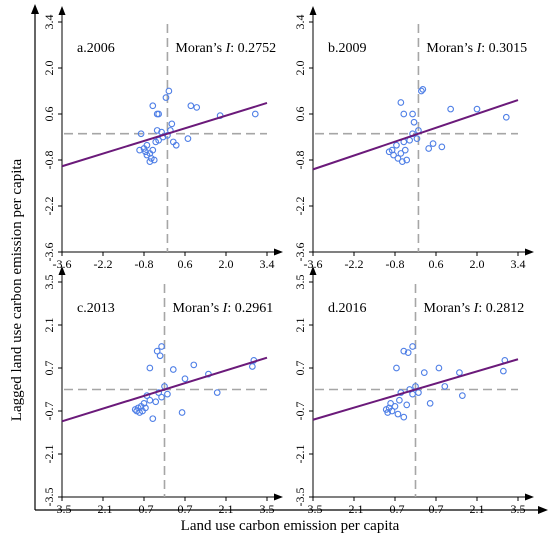 This screenshot has height=541, width=550. I want to click on y-tick-label: 3.5, so click(300, 282).